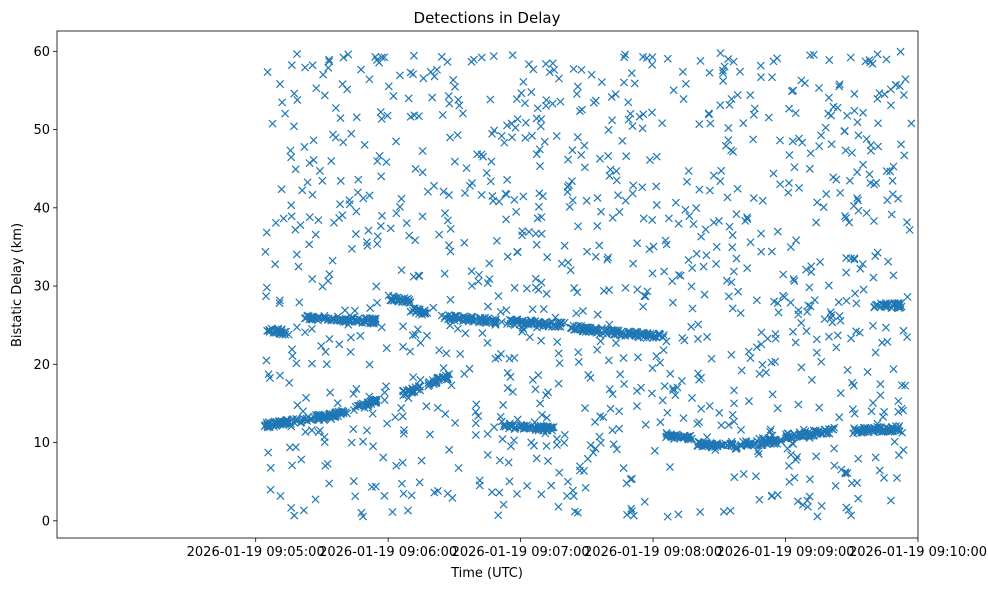 This screenshot has width=988, height=595. Describe the element at coordinates (41, 287) in the screenshot. I see `y-tick-label: 30` at that location.